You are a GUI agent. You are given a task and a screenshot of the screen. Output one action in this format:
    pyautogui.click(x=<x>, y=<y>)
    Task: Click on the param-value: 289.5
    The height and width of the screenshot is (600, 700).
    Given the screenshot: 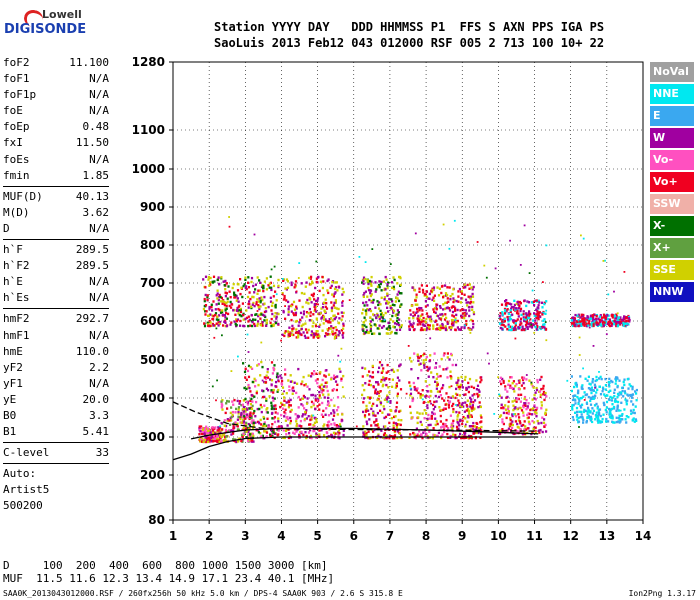 What is the action you would take?
    pyautogui.click(x=92, y=266)
    